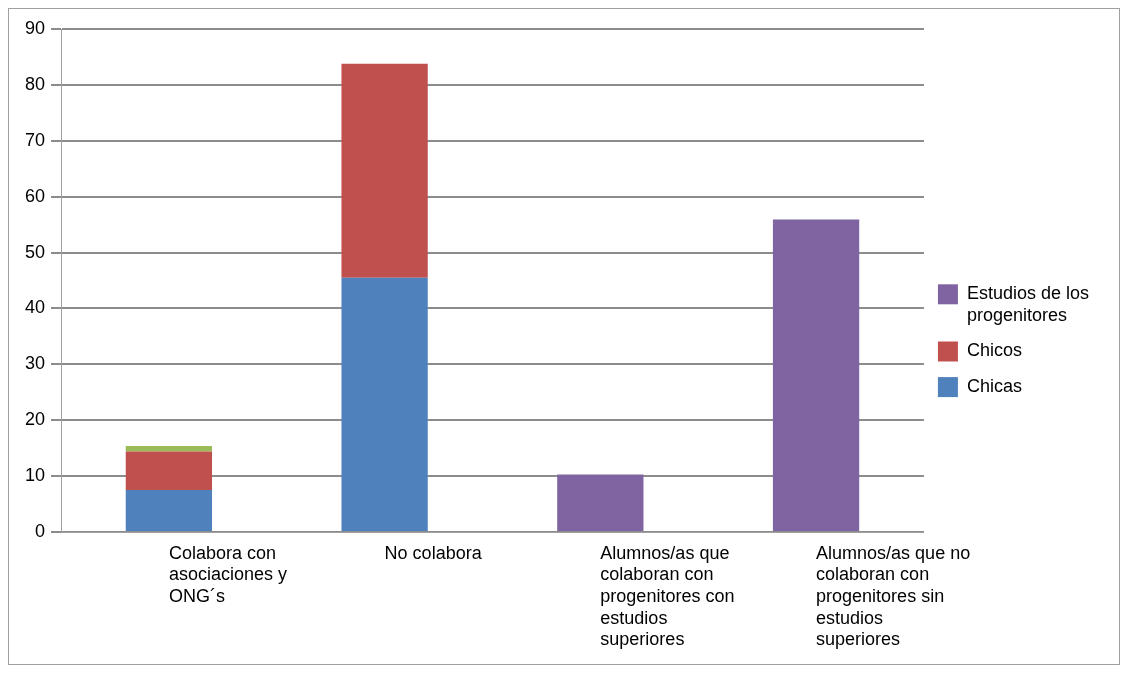 The image size is (1132, 675). I want to click on y-tick-label: 40, so click(35, 307).